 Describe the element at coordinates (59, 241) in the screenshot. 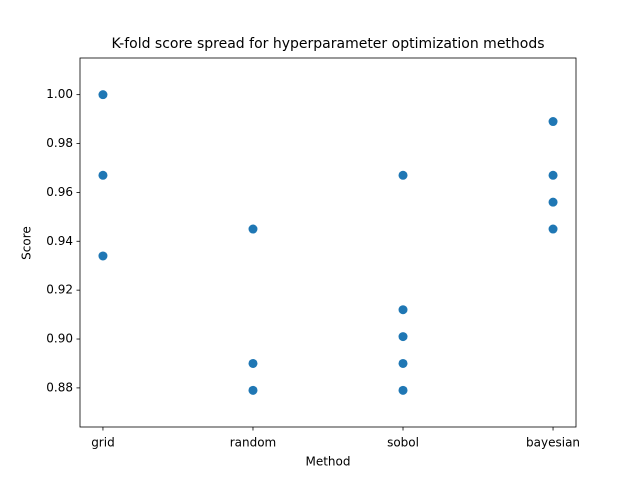

I see `y-tick-label: 0.94` at that location.